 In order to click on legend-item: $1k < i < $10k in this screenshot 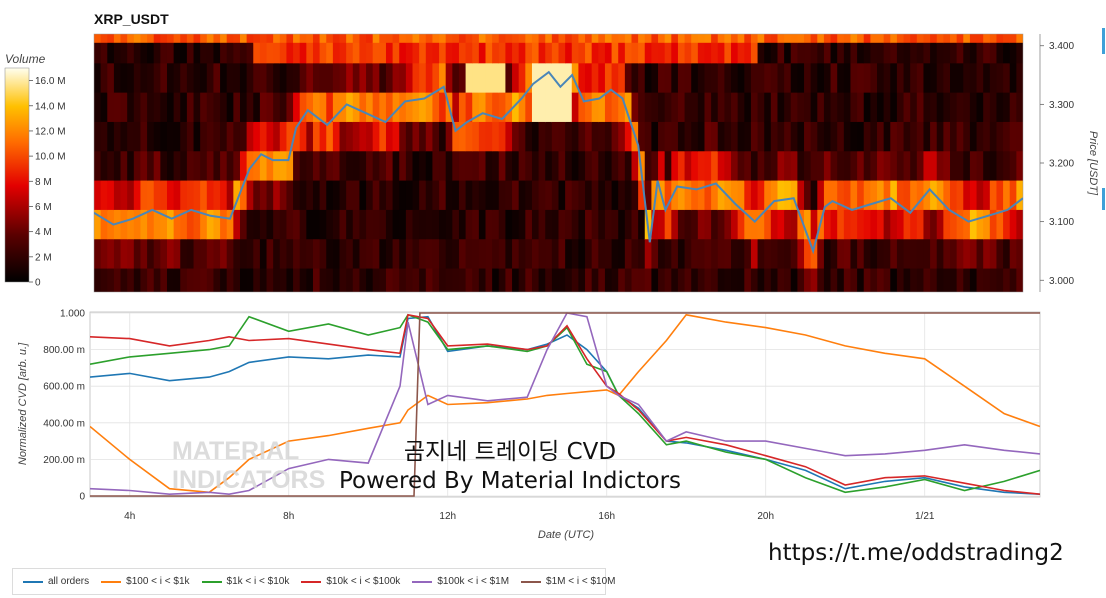, I will do `click(245, 581)`.